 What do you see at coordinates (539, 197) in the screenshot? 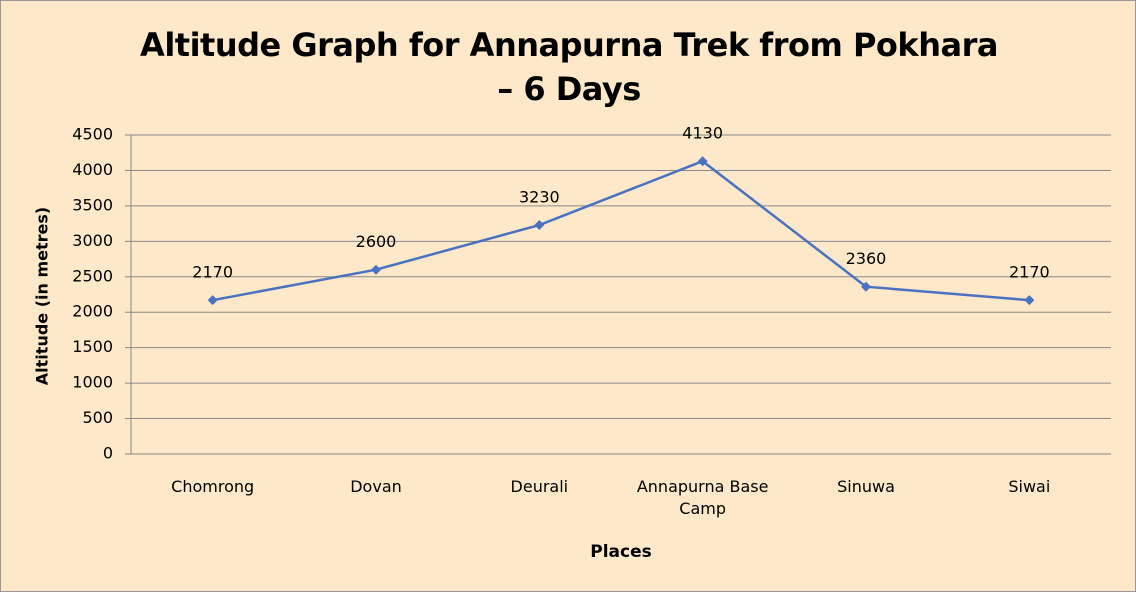
I see `data-label: 3230` at bounding box center [539, 197].